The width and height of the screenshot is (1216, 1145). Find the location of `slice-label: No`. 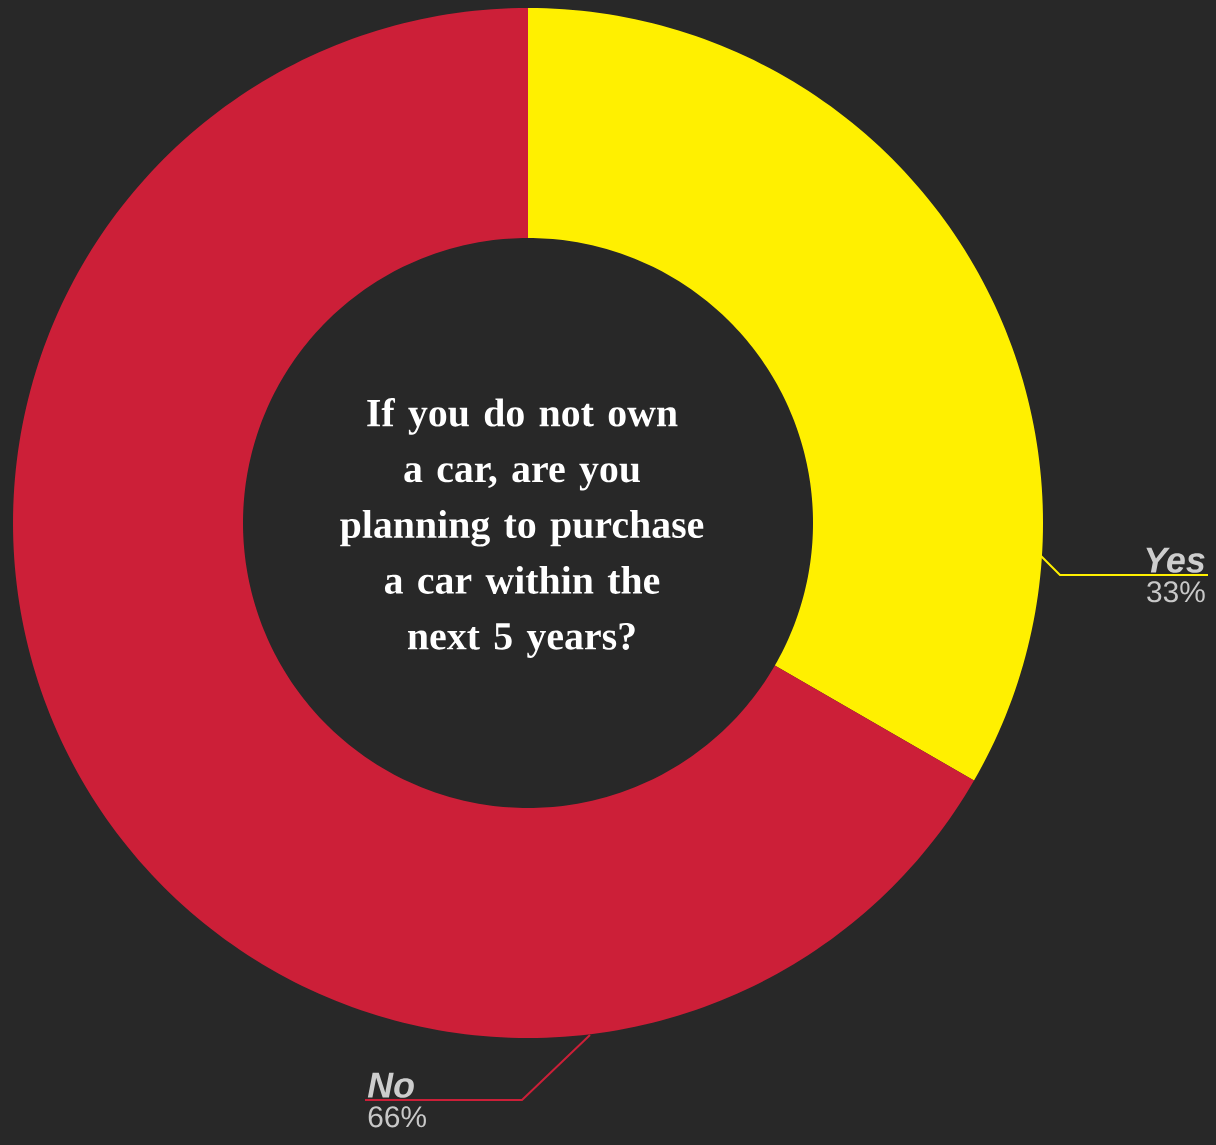

slice-label: No is located at coordinates (390, 1085).